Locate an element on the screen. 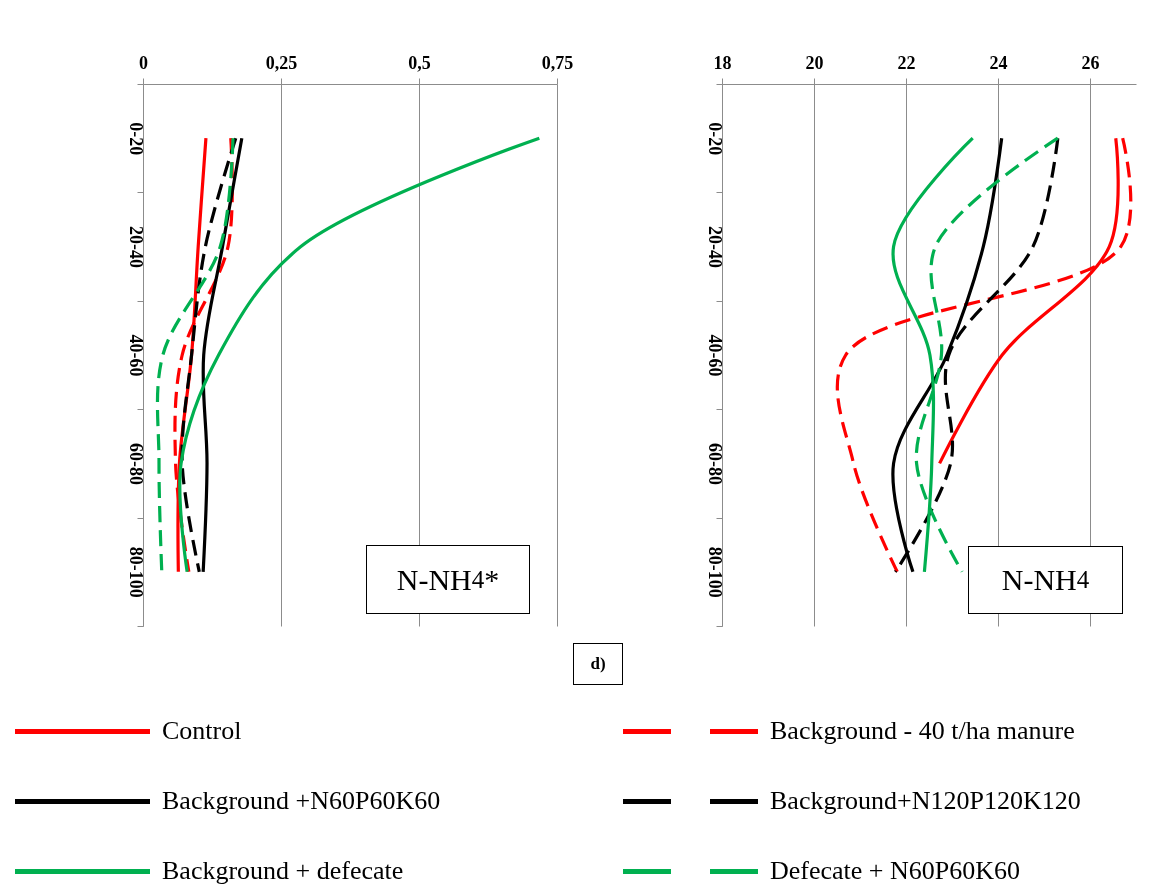 This screenshot has width=1156, height=893. x-tick-label: 0,5 is located at coordinates (419, 62).